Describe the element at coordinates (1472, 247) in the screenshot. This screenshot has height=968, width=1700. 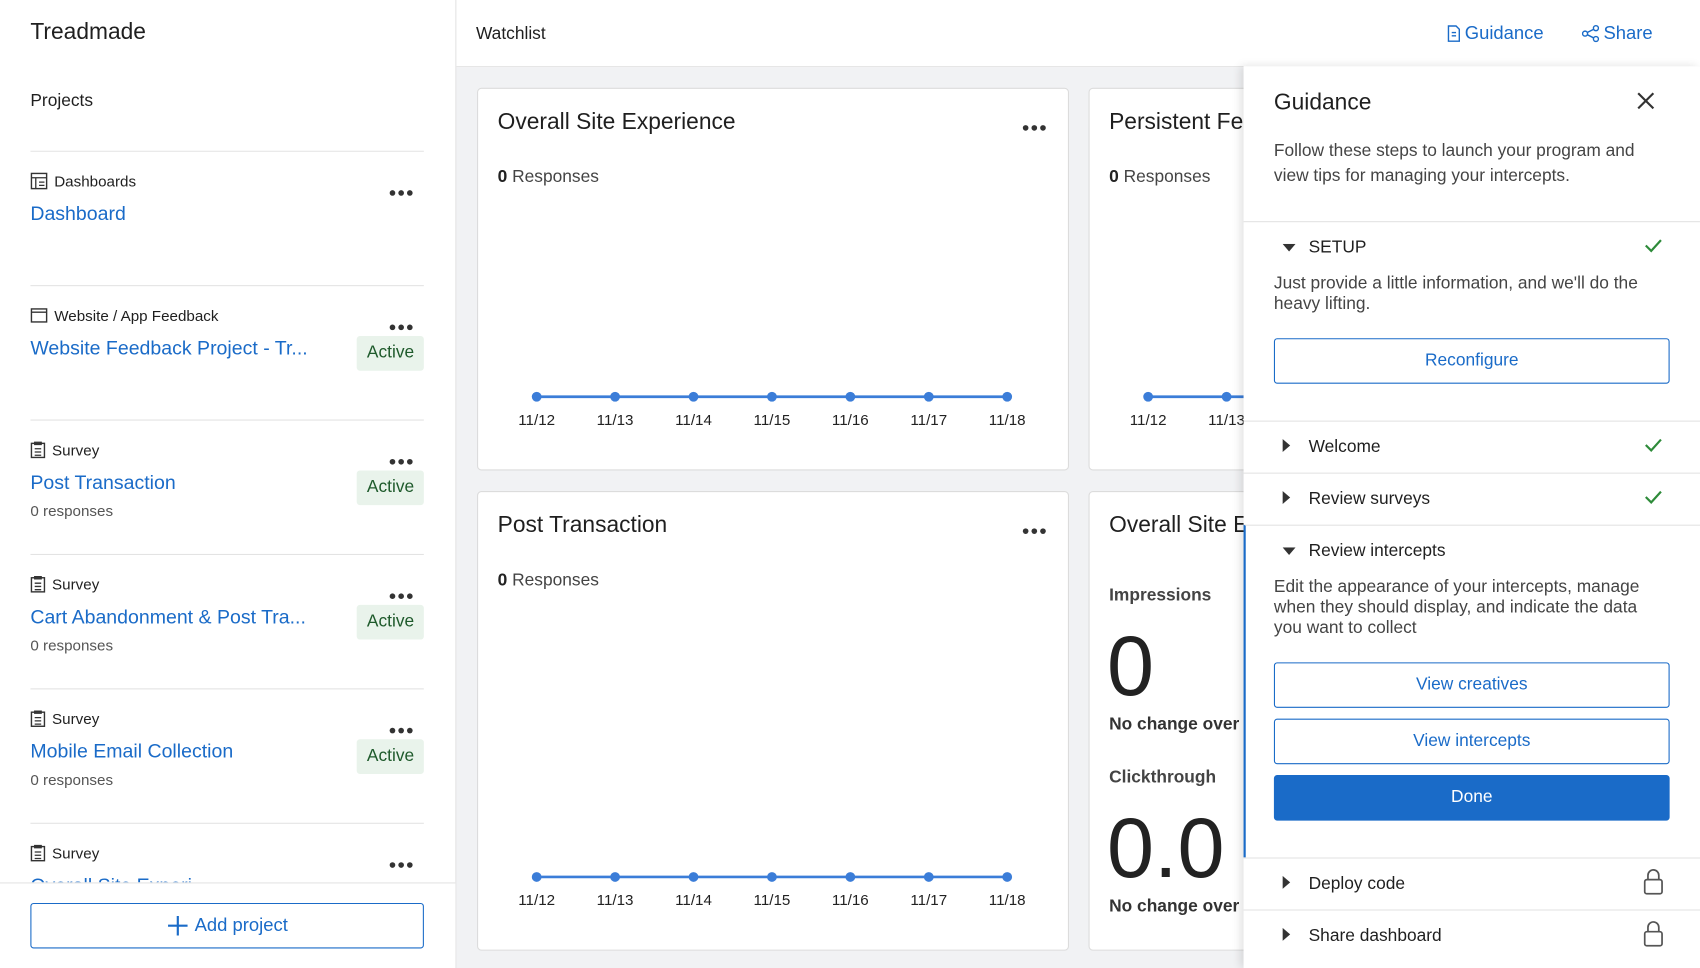
I see `step-header: SETUP` at that location.